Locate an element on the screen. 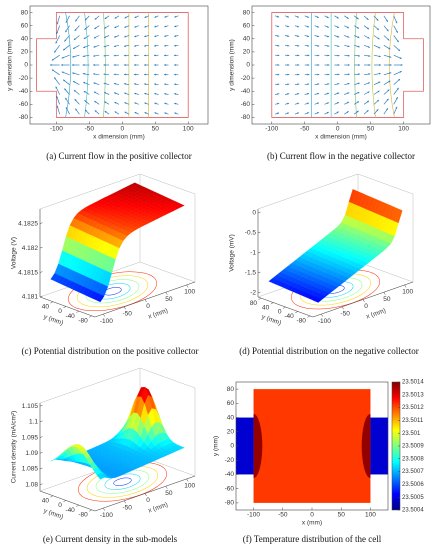 Image resolution: width=438 pixels, height=550 pixels. x-axis is located at coordinates (145, 299).